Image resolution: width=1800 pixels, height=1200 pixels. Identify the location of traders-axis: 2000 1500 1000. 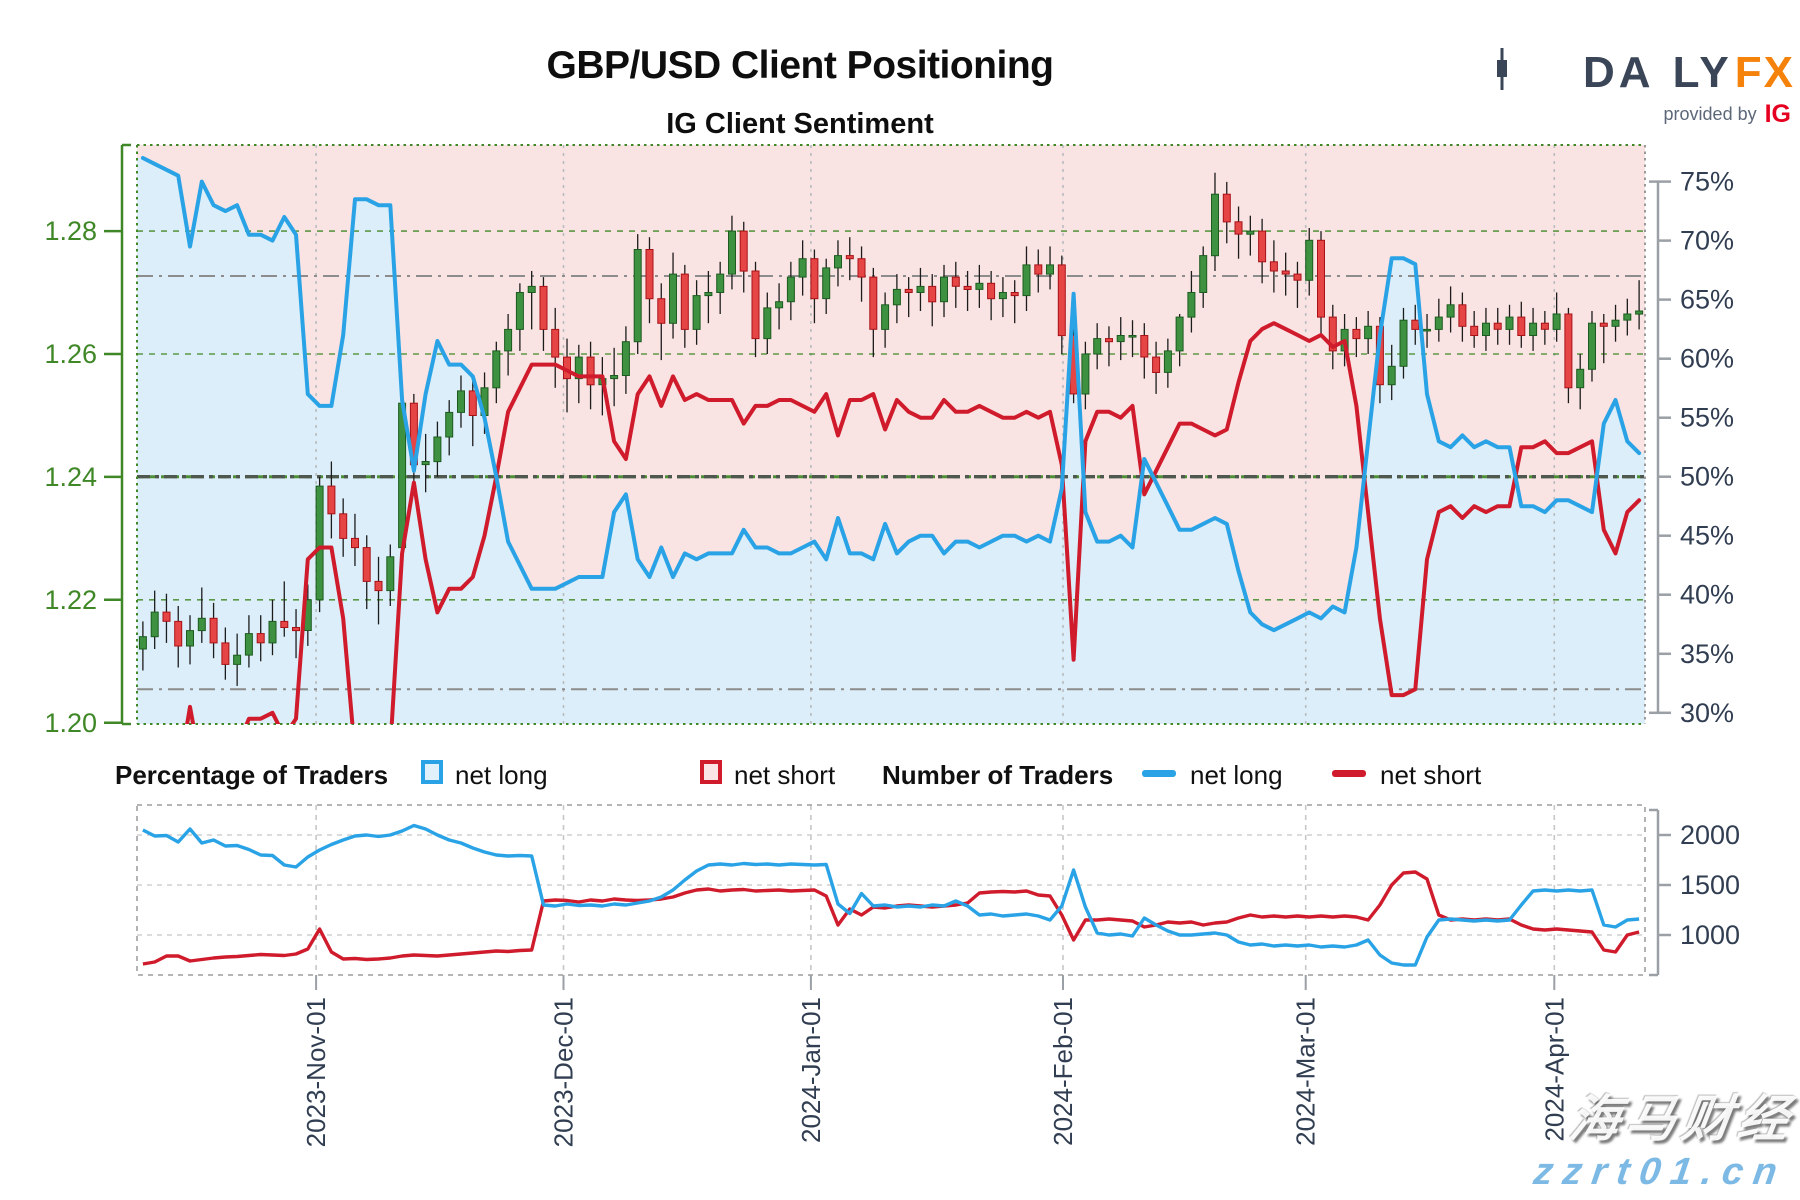
(1694, 892).